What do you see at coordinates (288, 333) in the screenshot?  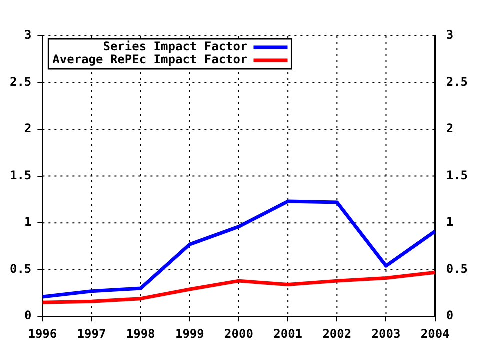 I see `x-tick-label: 2001` at bounding box center [288, 333].